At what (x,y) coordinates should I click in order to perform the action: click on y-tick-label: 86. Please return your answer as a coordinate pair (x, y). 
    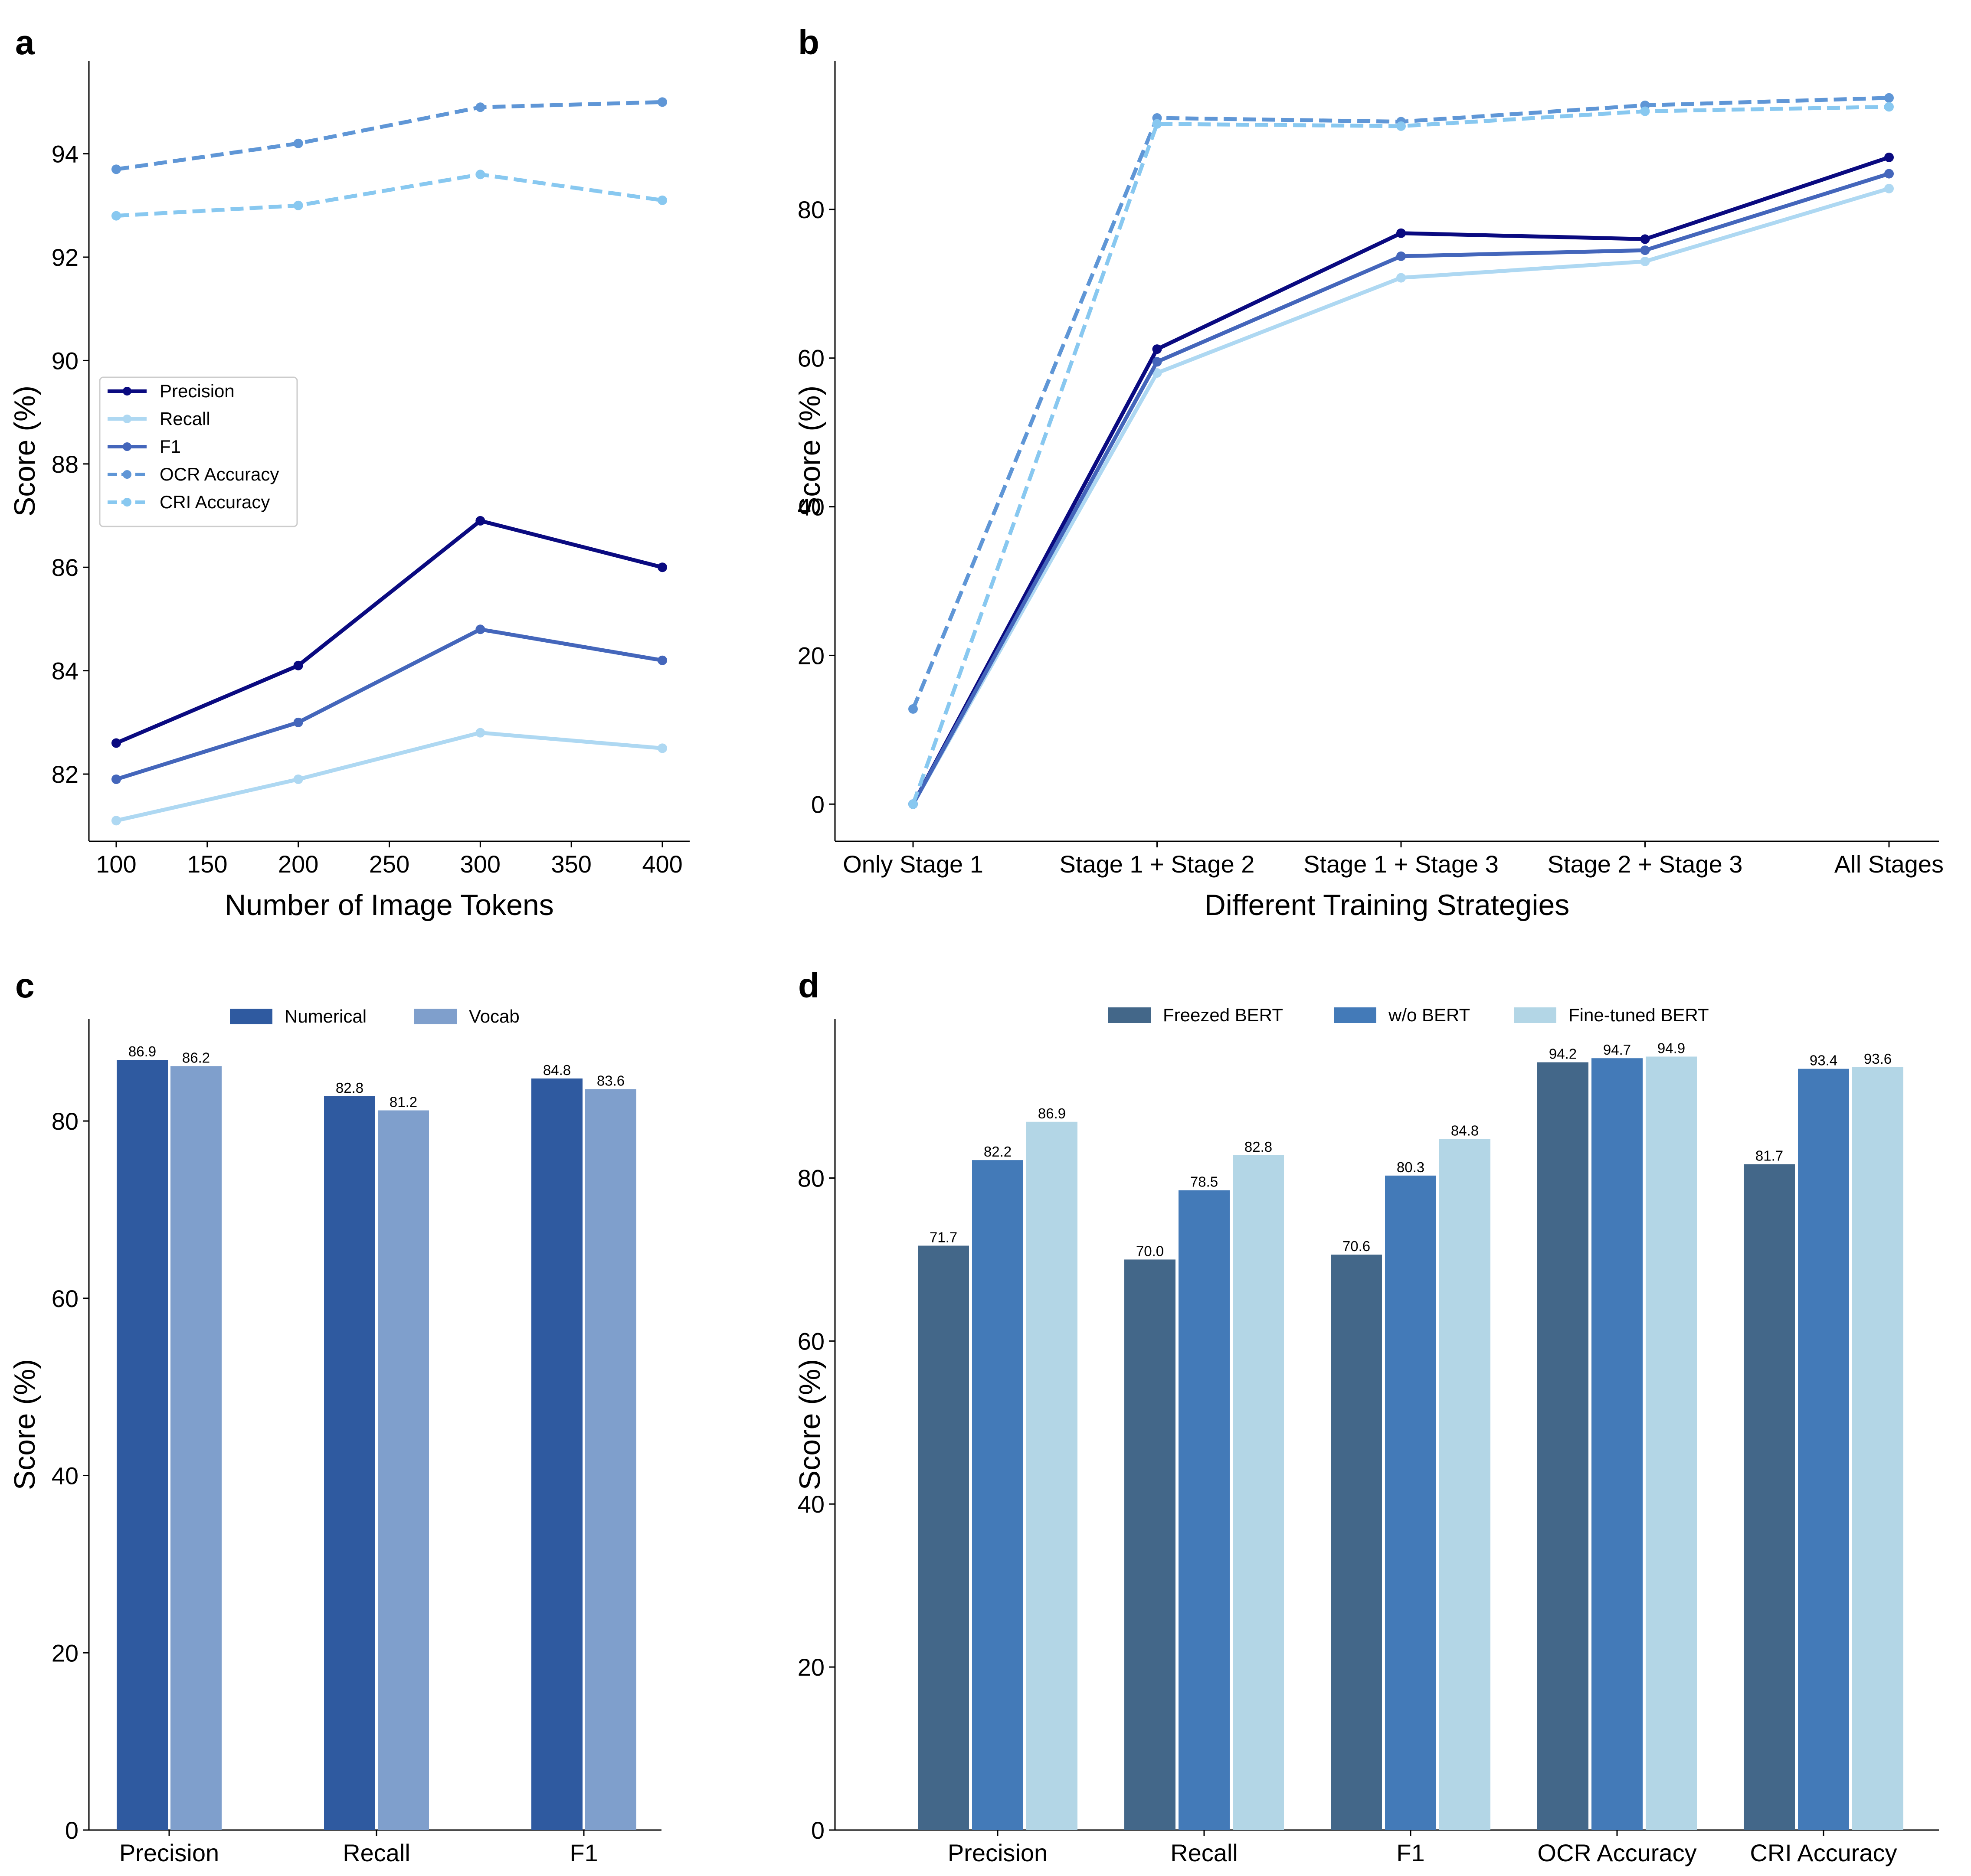
    Looking at the image, I should click on (65, 568).